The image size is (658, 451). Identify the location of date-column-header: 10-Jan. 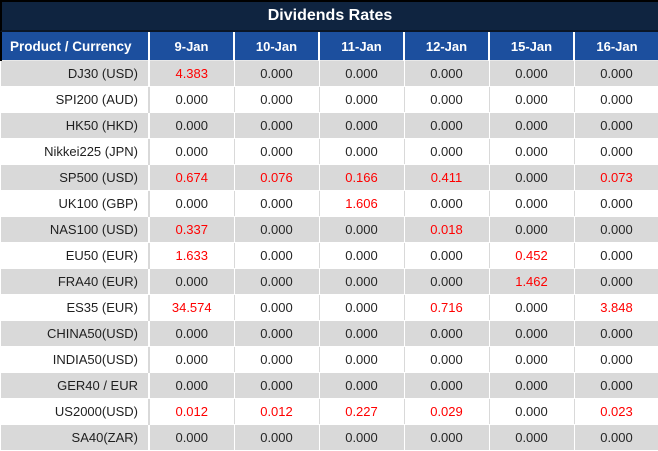
(277, 46).